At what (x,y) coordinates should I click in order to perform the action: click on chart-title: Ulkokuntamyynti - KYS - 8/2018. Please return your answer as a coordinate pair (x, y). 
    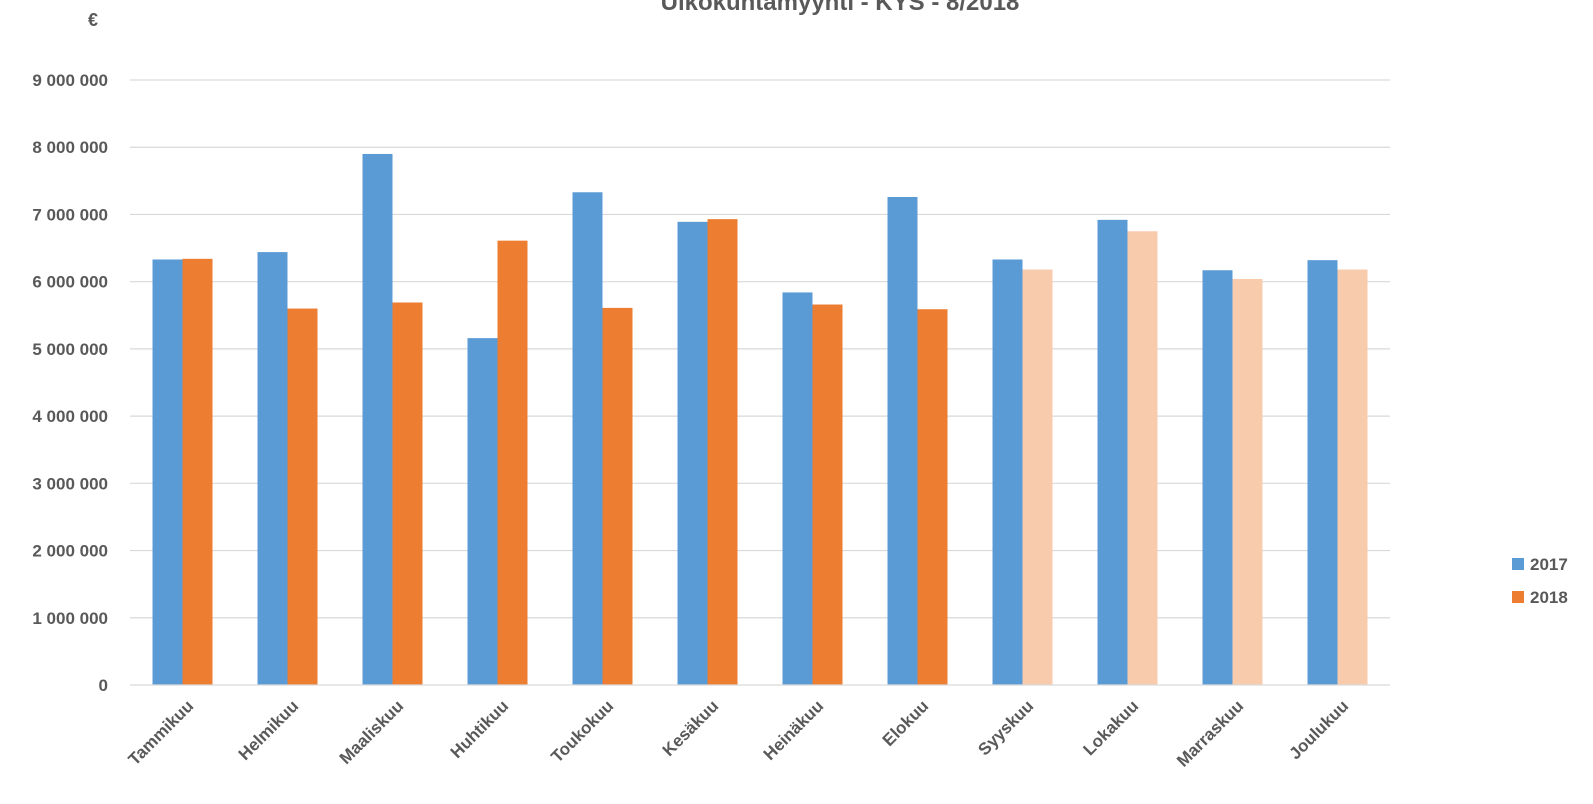
    Looking at the image, I should click on (840, 8).